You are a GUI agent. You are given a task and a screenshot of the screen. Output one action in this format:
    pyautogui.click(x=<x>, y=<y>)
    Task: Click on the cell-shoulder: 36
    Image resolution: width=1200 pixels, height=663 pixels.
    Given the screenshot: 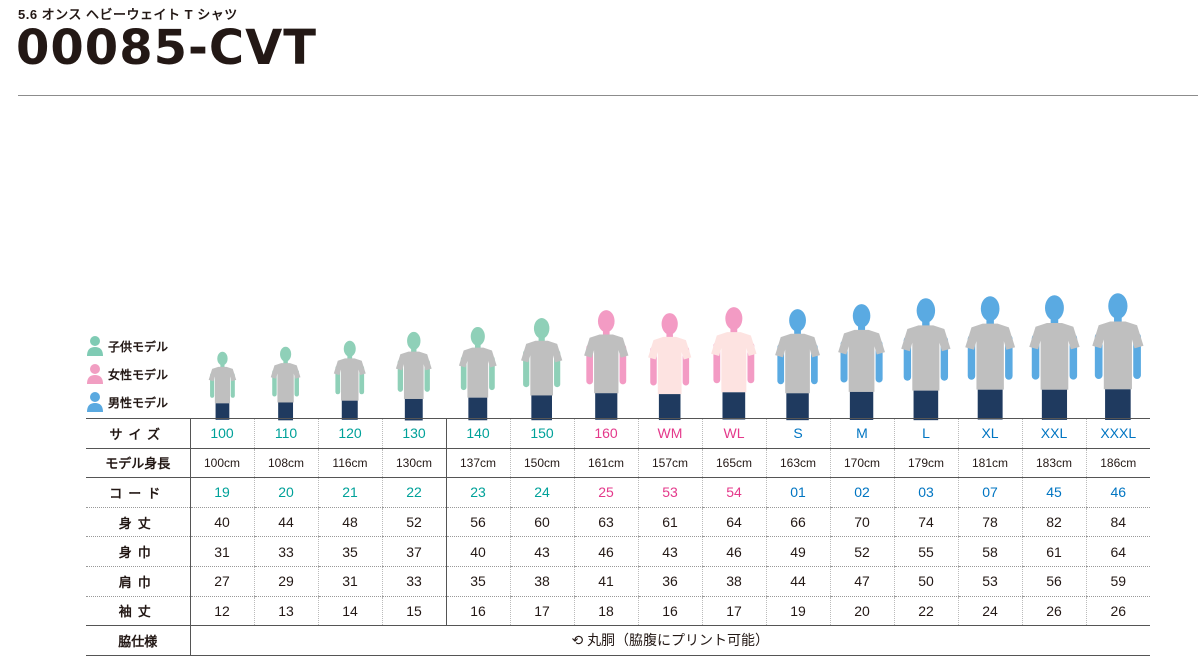 What is the action you would take?
    pyautogui.click(x=669, y=581)
    